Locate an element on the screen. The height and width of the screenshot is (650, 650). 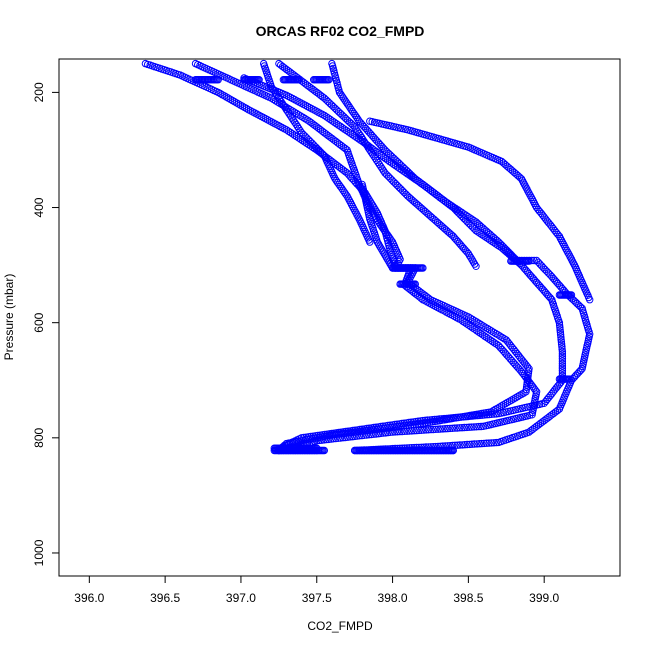
x-tick-label: 397.5 is located at coordinates (317, 598).